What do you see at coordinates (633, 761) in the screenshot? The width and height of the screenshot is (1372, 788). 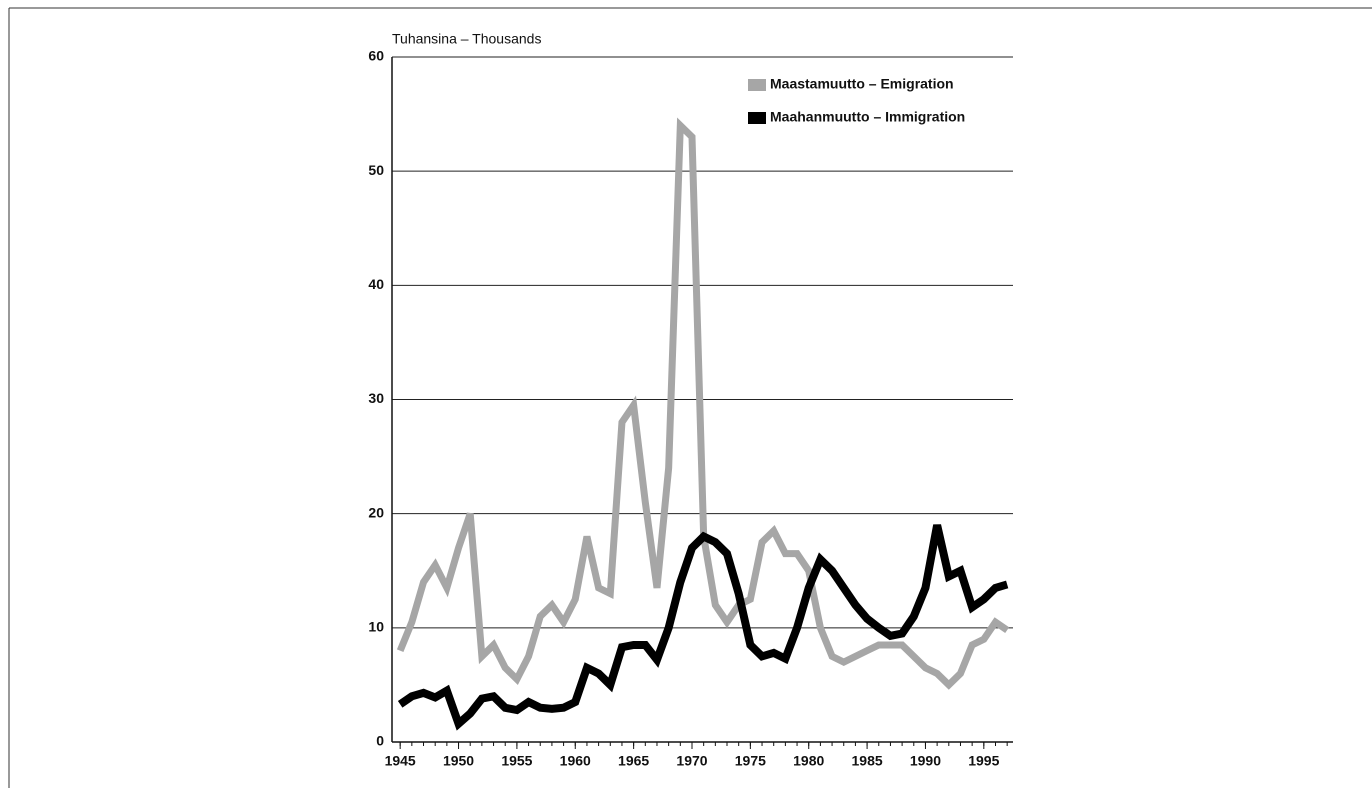 I see `x-tick-label: 1965` at bounding box center [633, 761].